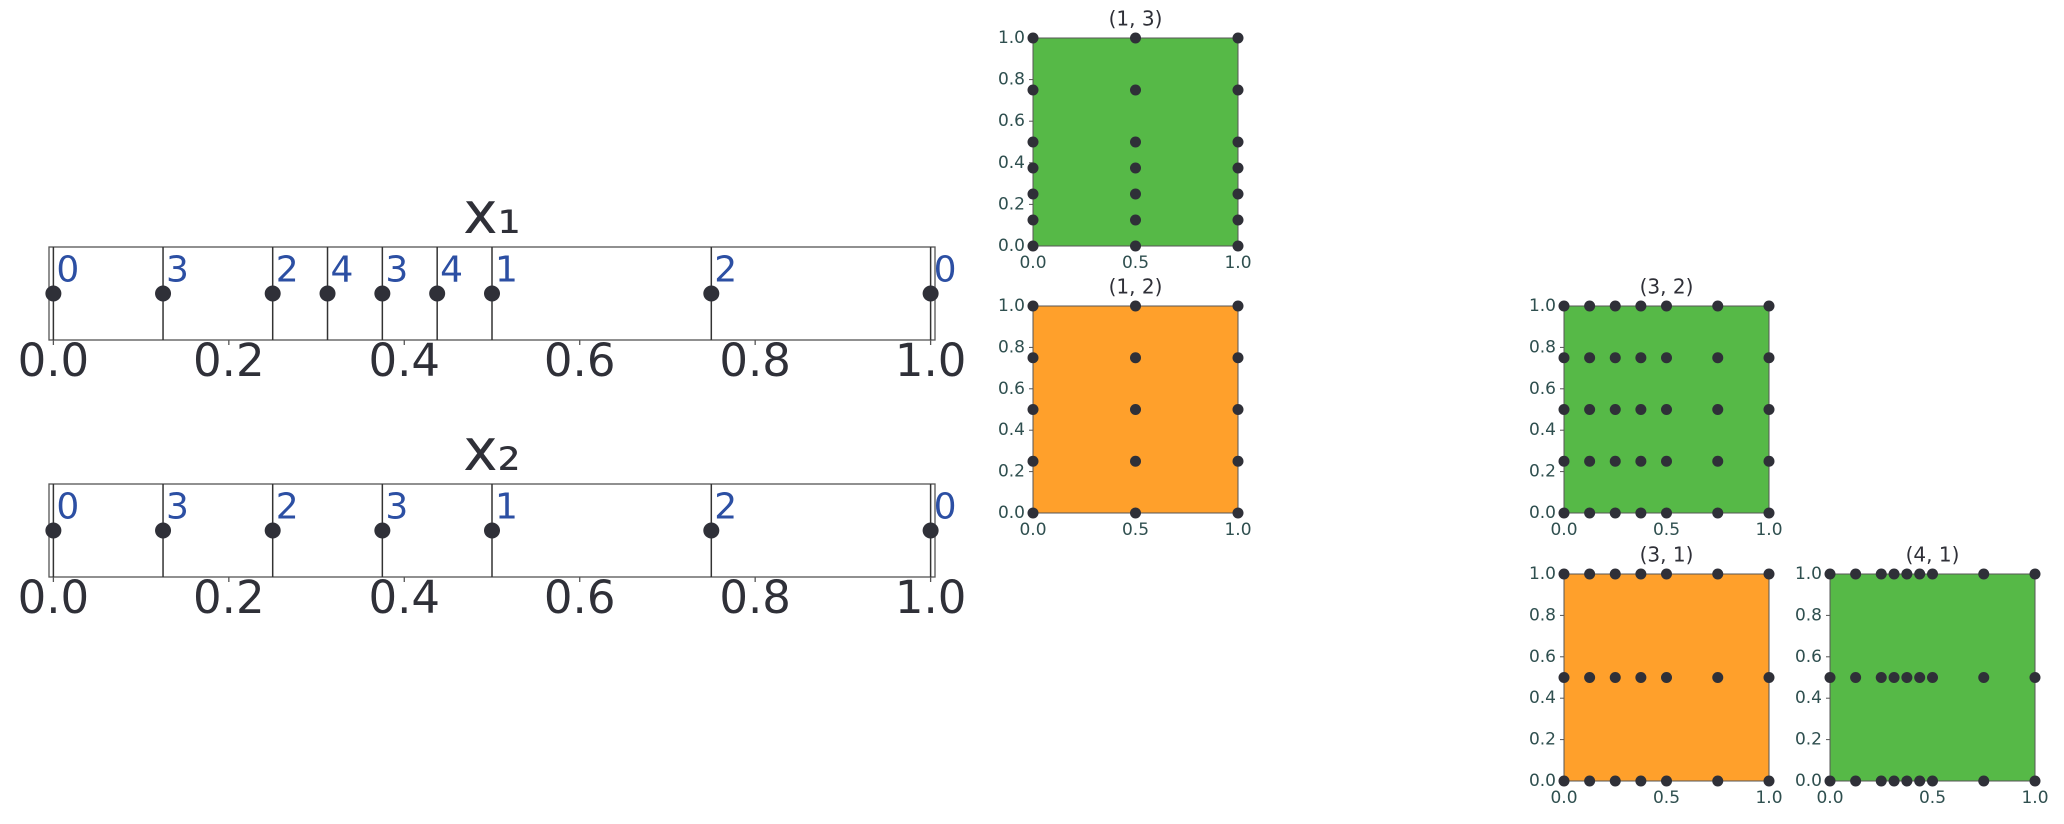 The width and height of the screenshot is (2064, 824). I want to click on x-tick-label: 0.2, so click(229, 360).